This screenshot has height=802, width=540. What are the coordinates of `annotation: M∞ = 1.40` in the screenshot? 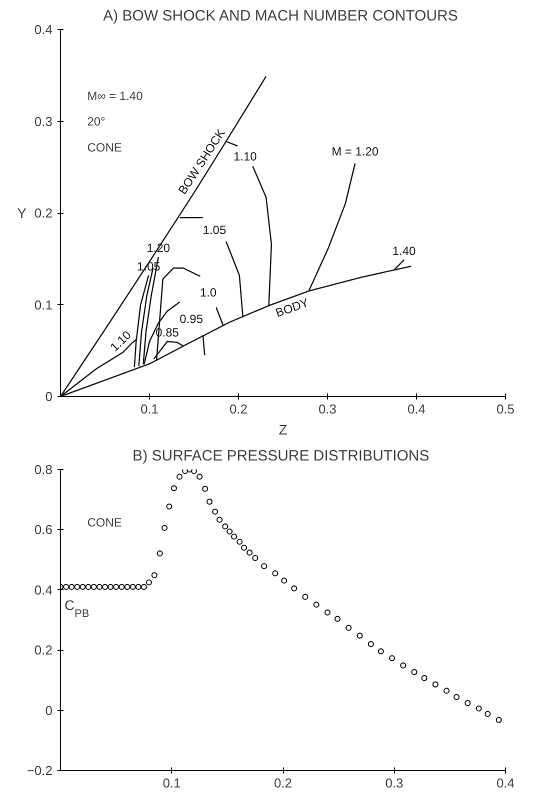 It's located at (115, 95).